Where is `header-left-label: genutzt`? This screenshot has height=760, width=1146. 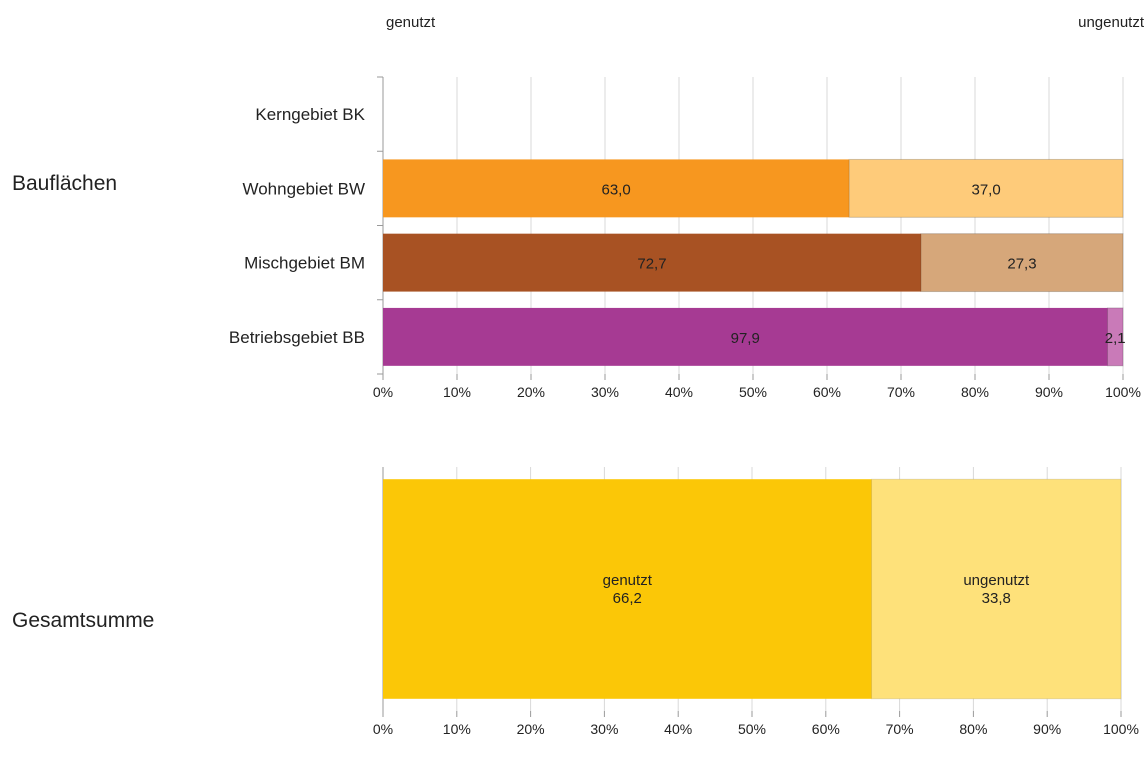
header-left-label: genutzt is located at coordinates (411, 22).